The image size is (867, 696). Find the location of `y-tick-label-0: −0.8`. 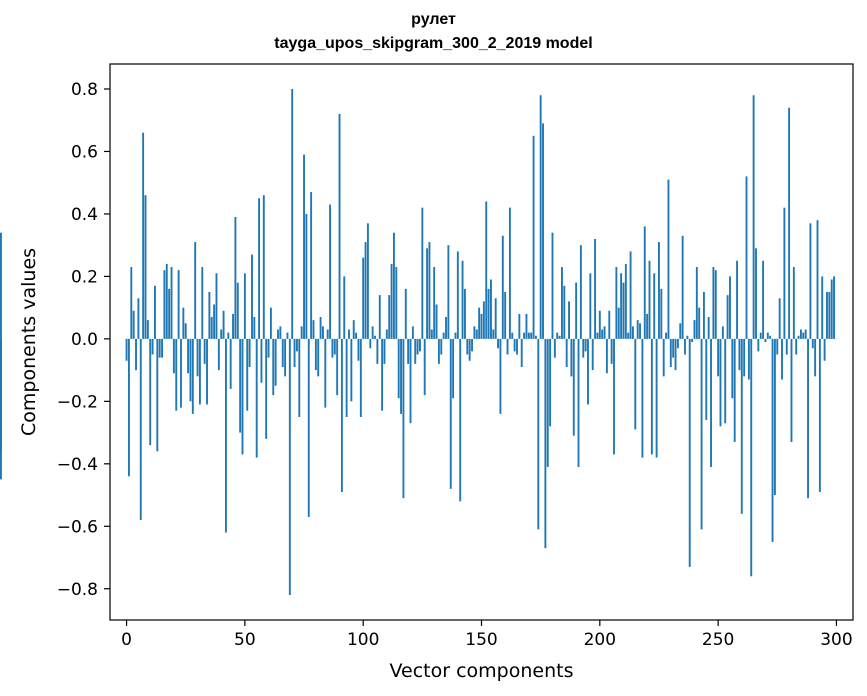

y-tick-label-0: −0.8 is located at coordinates (77, 590).